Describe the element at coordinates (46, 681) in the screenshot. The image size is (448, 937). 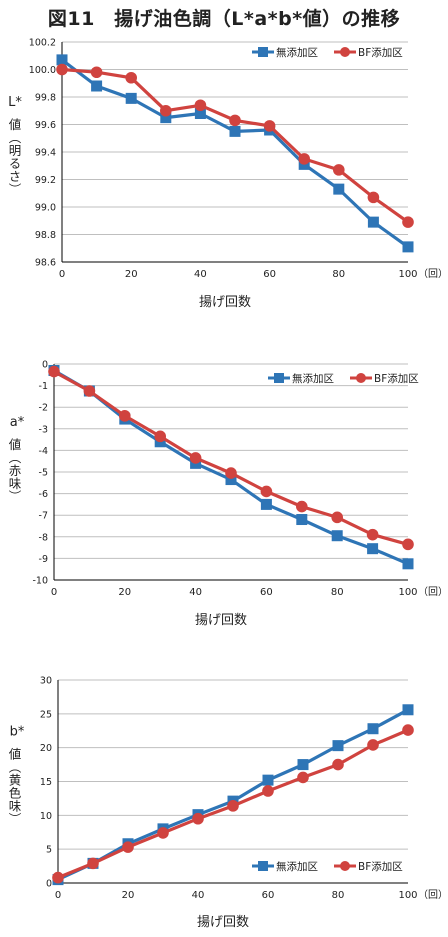
I see `y-tick-label: 30` at that location.